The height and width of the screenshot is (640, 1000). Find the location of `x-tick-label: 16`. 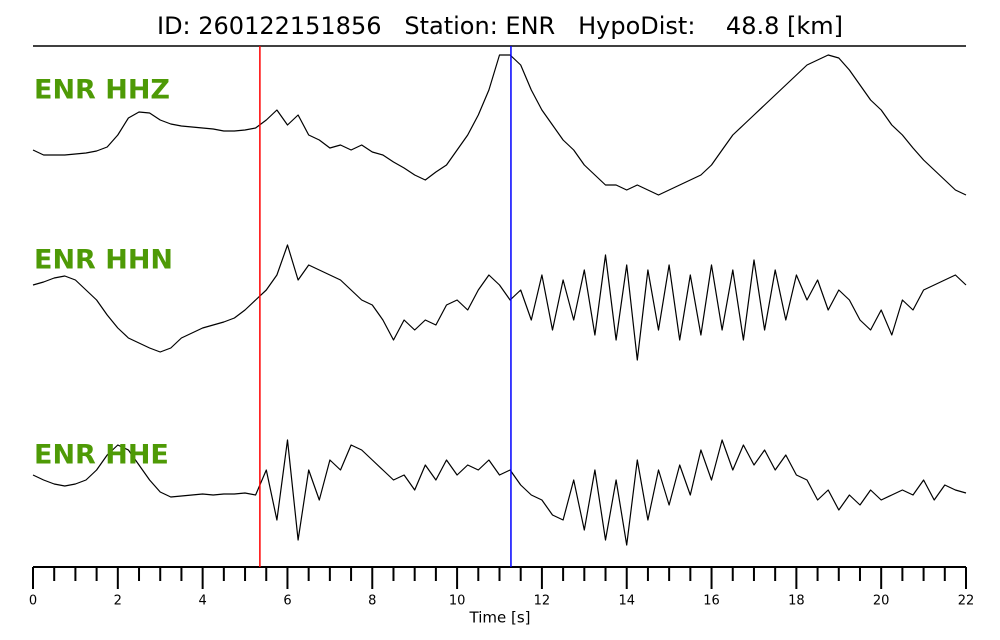

x-tick-label: 16 is located at coordinates (711, 601).